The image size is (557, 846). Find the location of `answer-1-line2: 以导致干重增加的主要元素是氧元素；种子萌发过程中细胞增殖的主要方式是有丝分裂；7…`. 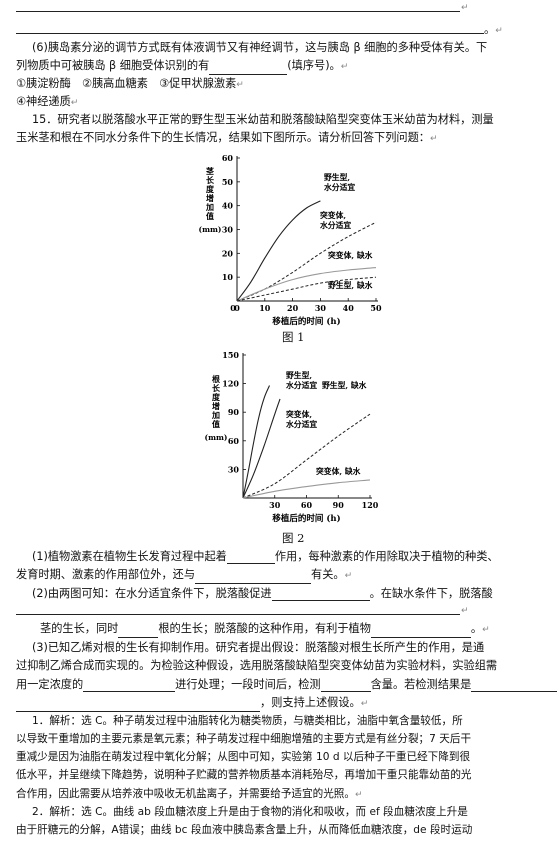

answer-1-line2: 以导致干重增加的主要元素是氧元素；种子萌发过程中细胞增殖的主要方式是有丝分裂；7… is located at coordinates (244, 739).